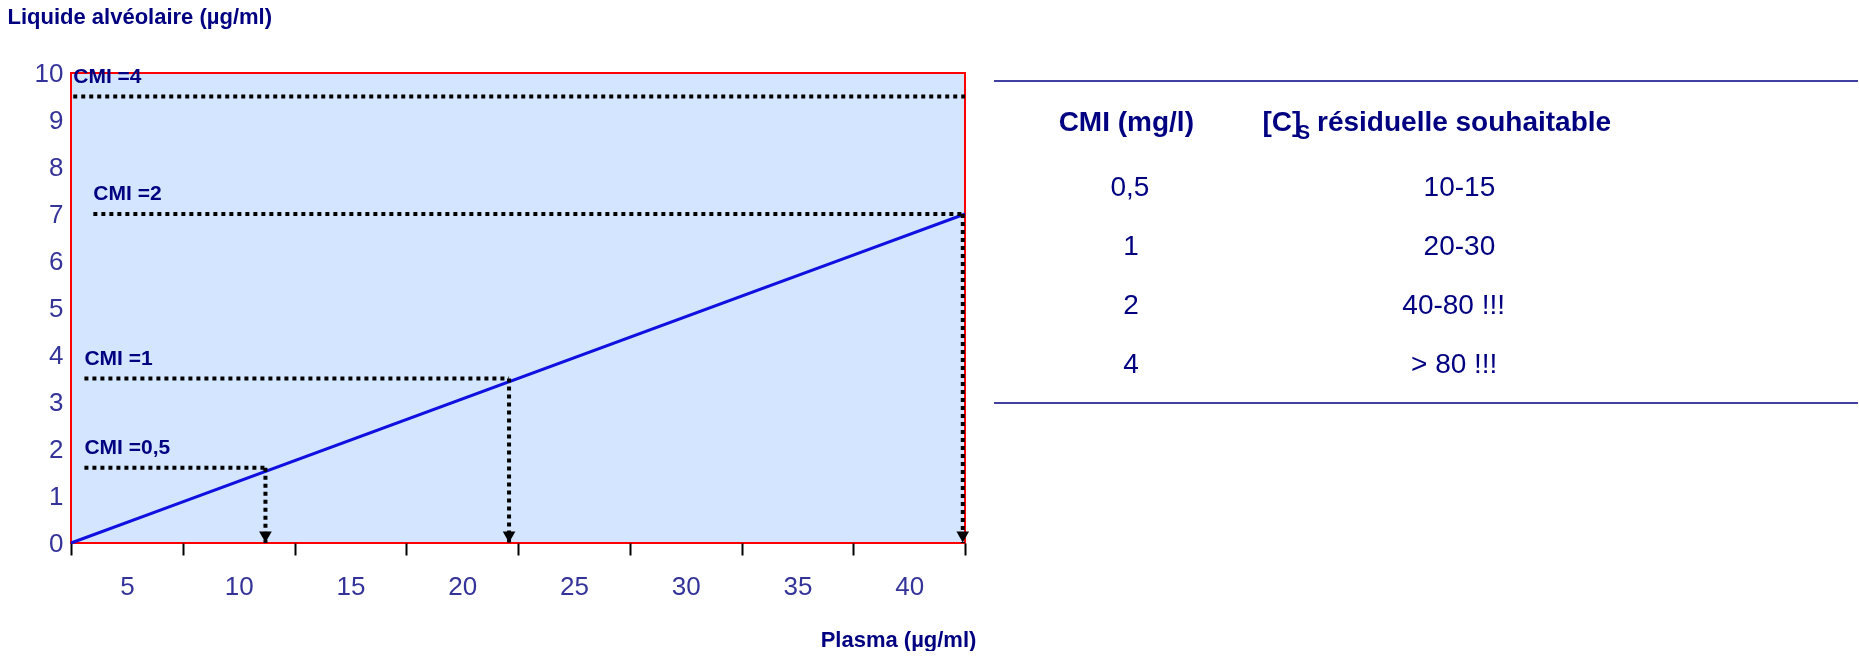 The height and width of the screenshot is (663, 1859). Describe the element at coordinates (56, 307) in the screenshot. I see `y-tick-label: 5` at that location.